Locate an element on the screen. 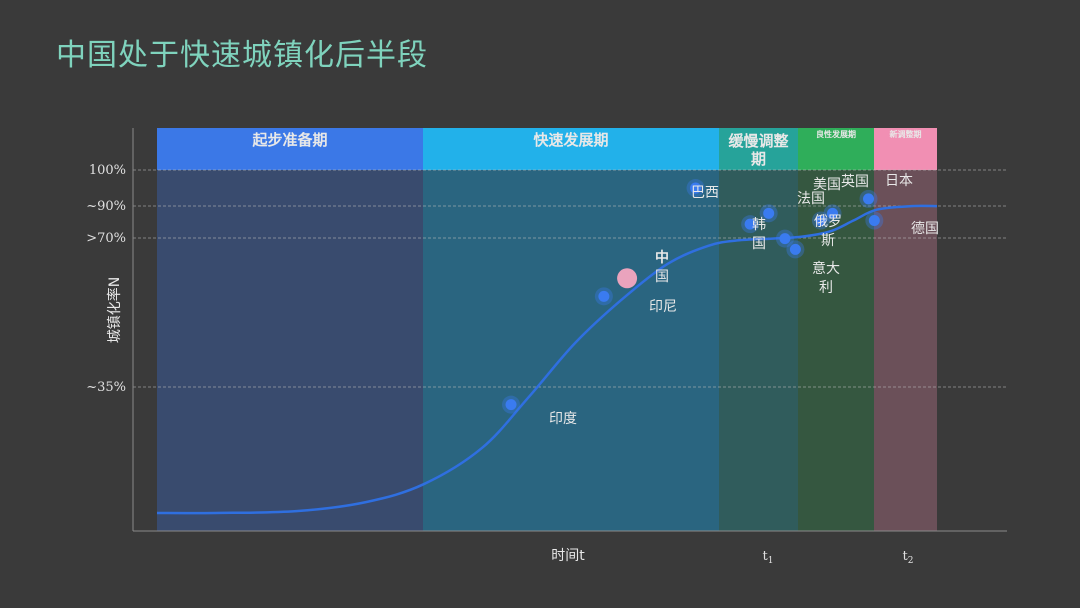 Image resolution: width=1080 pixels, height=608 pixels. country-label: 利 is located at coordinates (826, 288).